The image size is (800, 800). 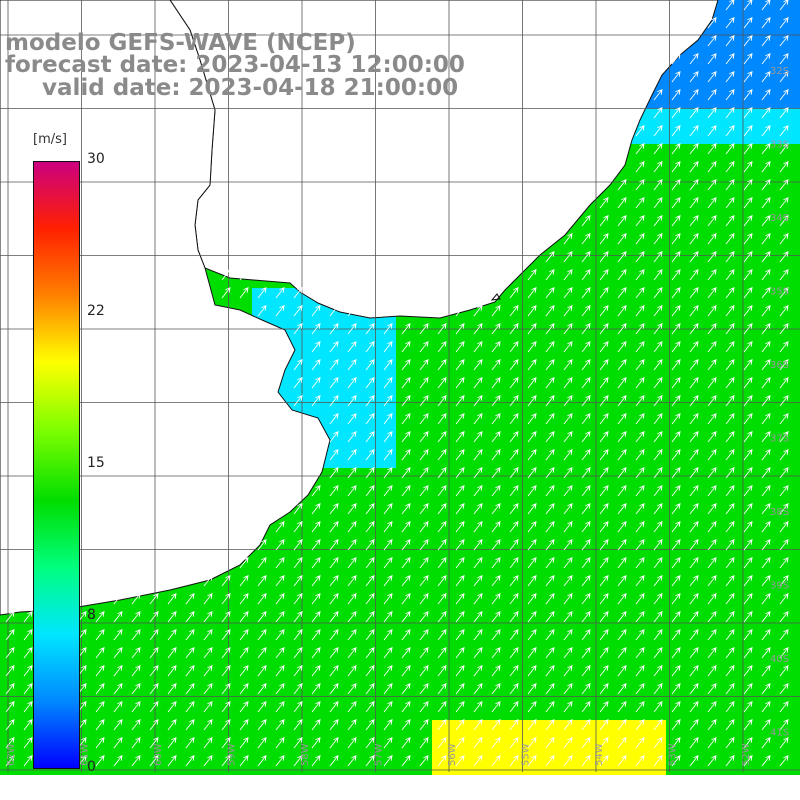 What do you see at coordinates (11, 754) in the screenshot?
I see `lon-label: 62W` at bounding box center [11, 754].